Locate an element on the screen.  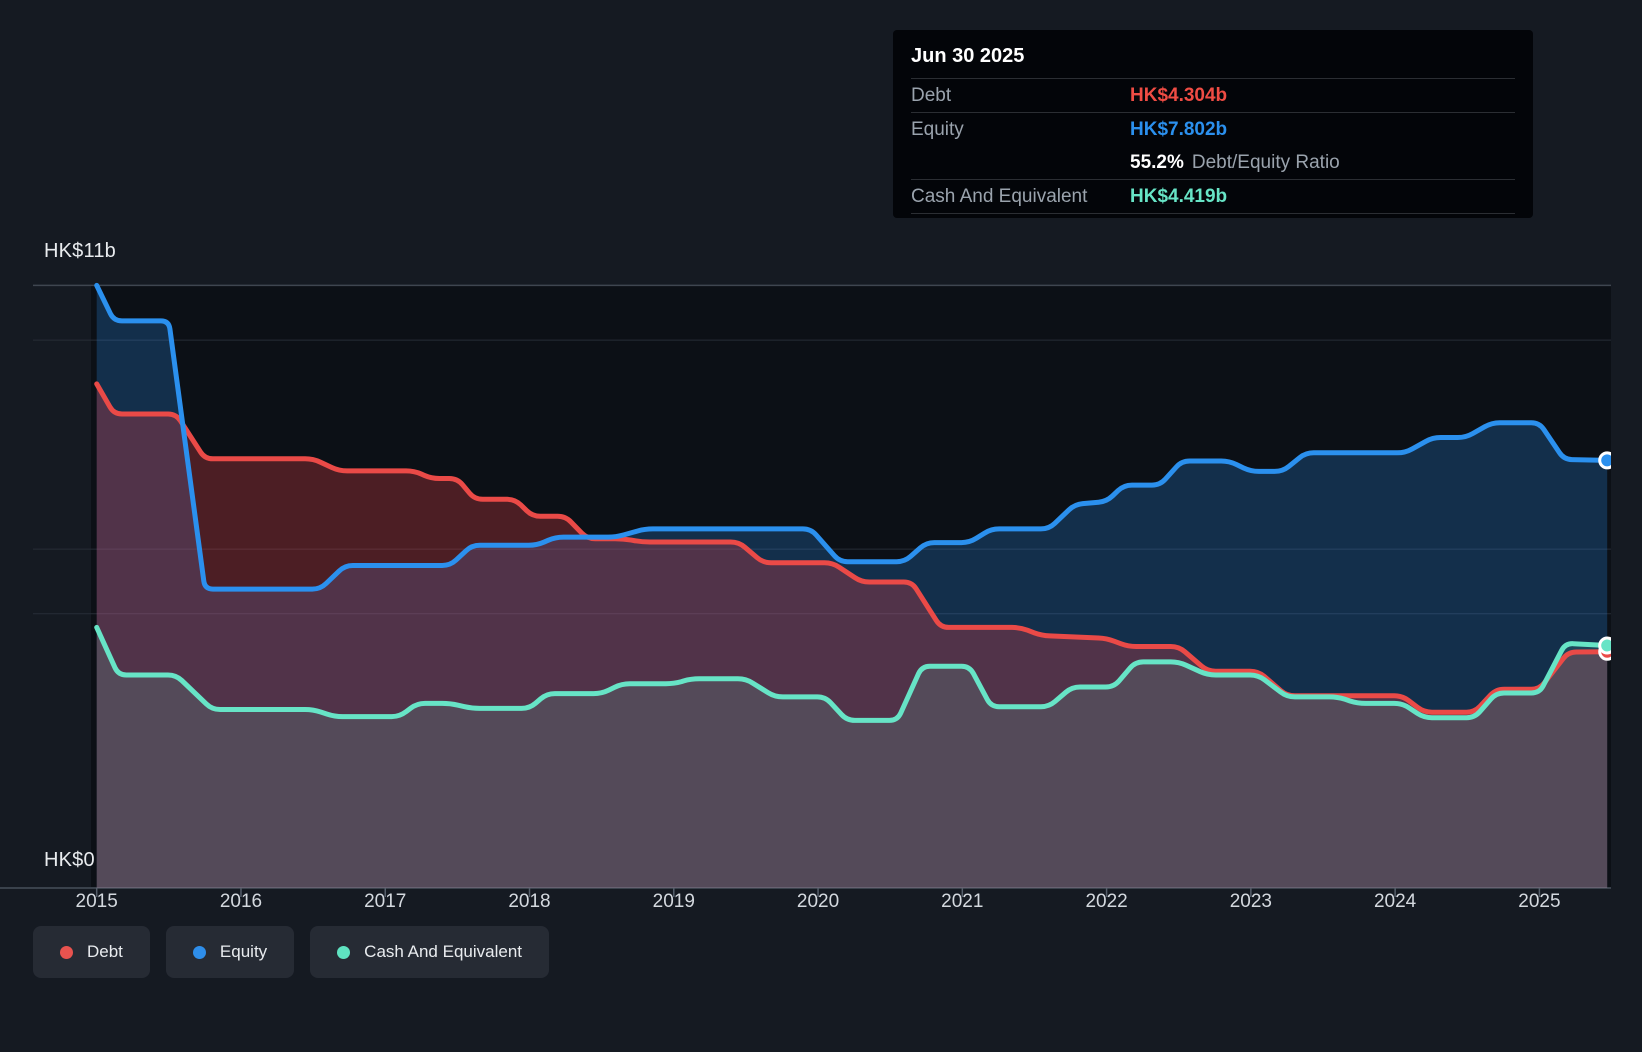
tooltip-debt-label: Debt is located at coordinates (931, 95).